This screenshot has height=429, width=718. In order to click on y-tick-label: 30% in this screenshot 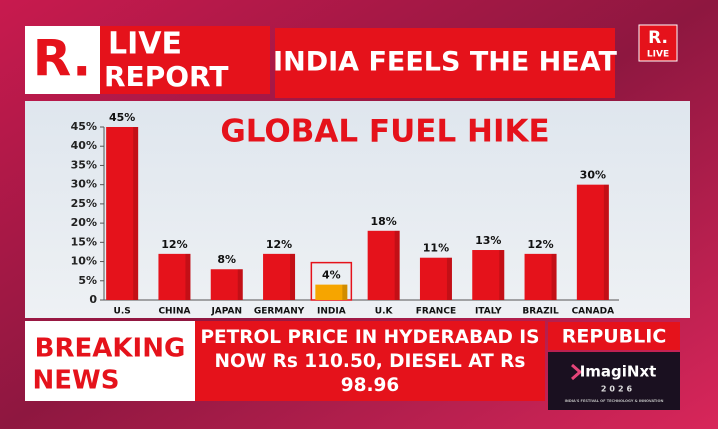, I will do `click(84, 184)`.